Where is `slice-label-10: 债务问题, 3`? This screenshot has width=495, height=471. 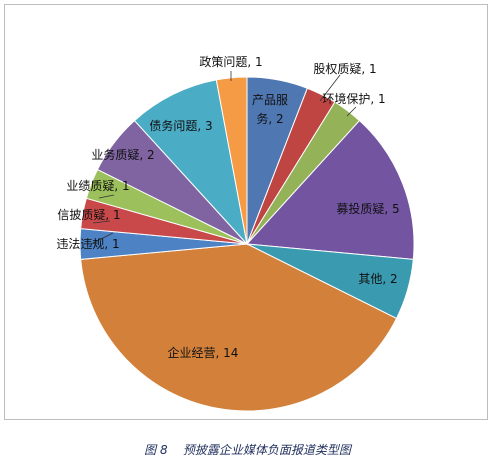
slice-label-10: 债务问题, 3 is located at coordinates (180, 125).